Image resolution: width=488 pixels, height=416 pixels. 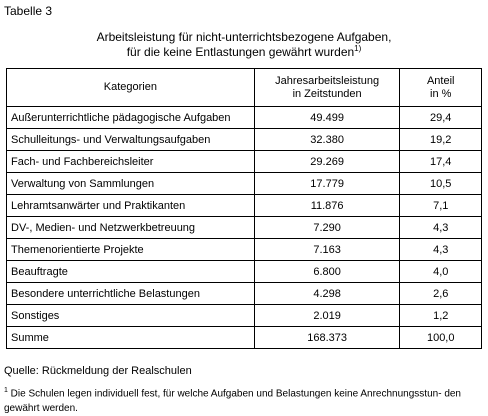 What do you see at coordinates (130, 87) in the screenshot?
I see `header-category: Kategorien` at bounding box center [130, 87].